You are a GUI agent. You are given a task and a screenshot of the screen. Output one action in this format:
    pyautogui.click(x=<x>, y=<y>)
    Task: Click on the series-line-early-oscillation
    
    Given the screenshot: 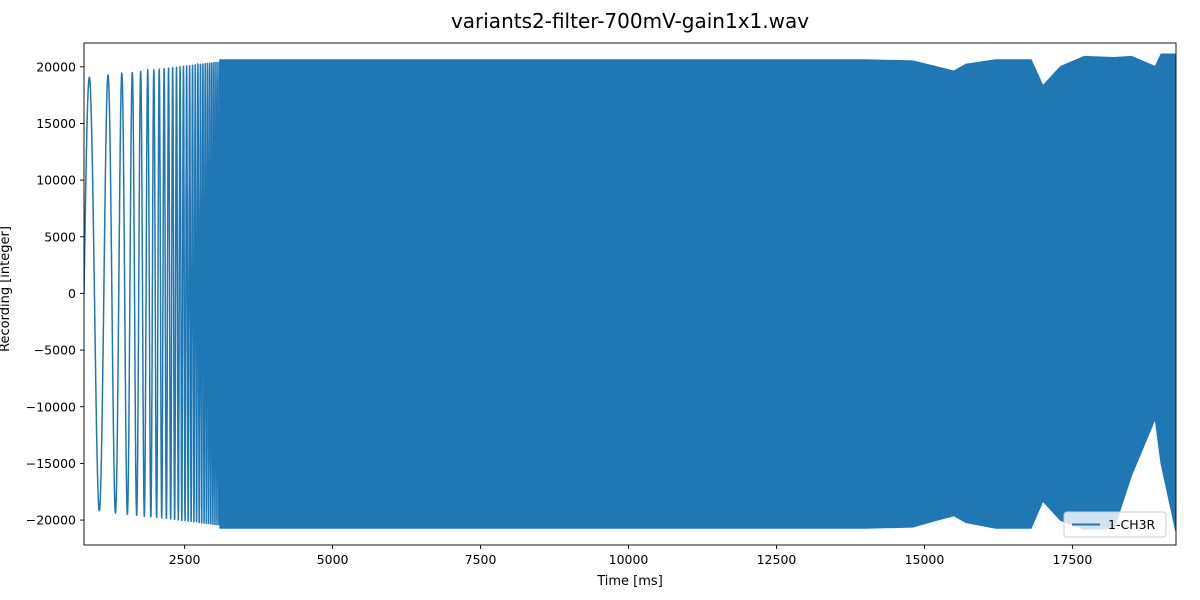 What is the action you would take?
    pyautogui.click(x=152, y=293)
    